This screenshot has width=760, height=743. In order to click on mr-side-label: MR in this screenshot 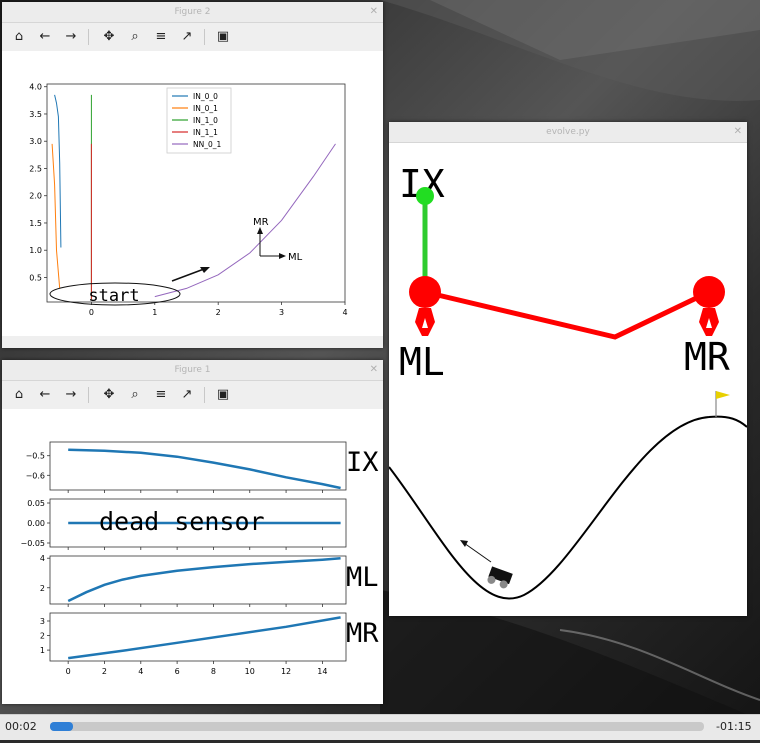, I will do `click(362, 633)`.